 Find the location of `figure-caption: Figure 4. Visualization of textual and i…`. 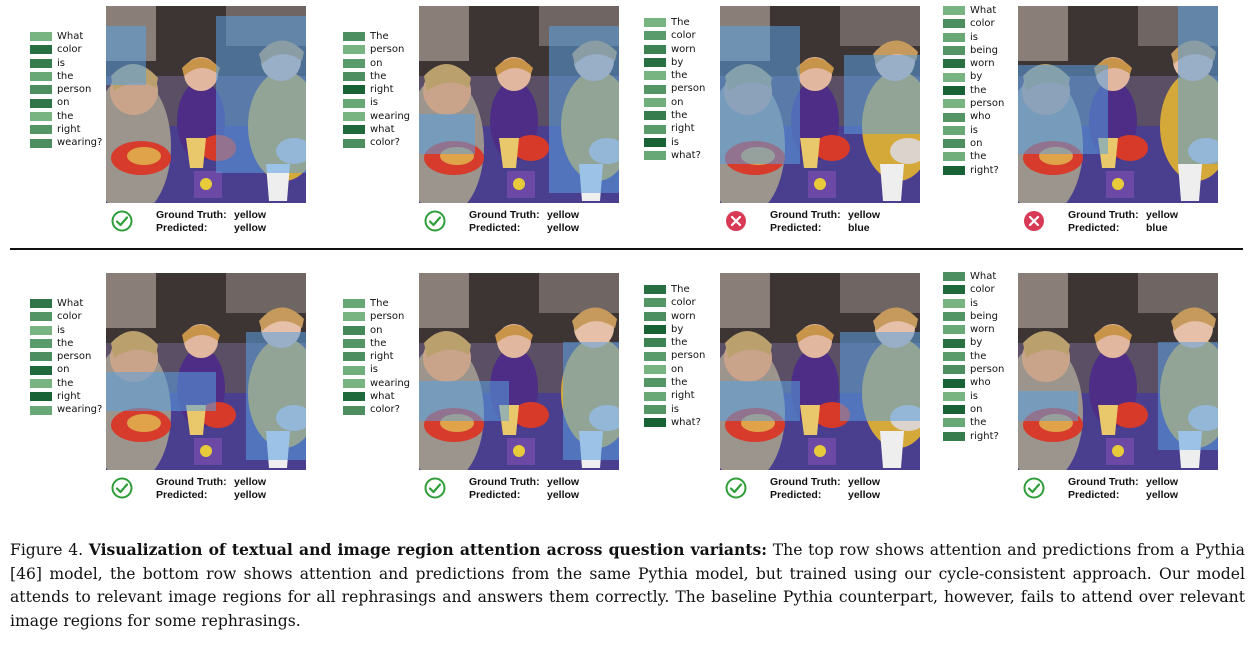

figure-caption: Figure 4. Visualization of textual and i… is located at coordinates (627, 585).